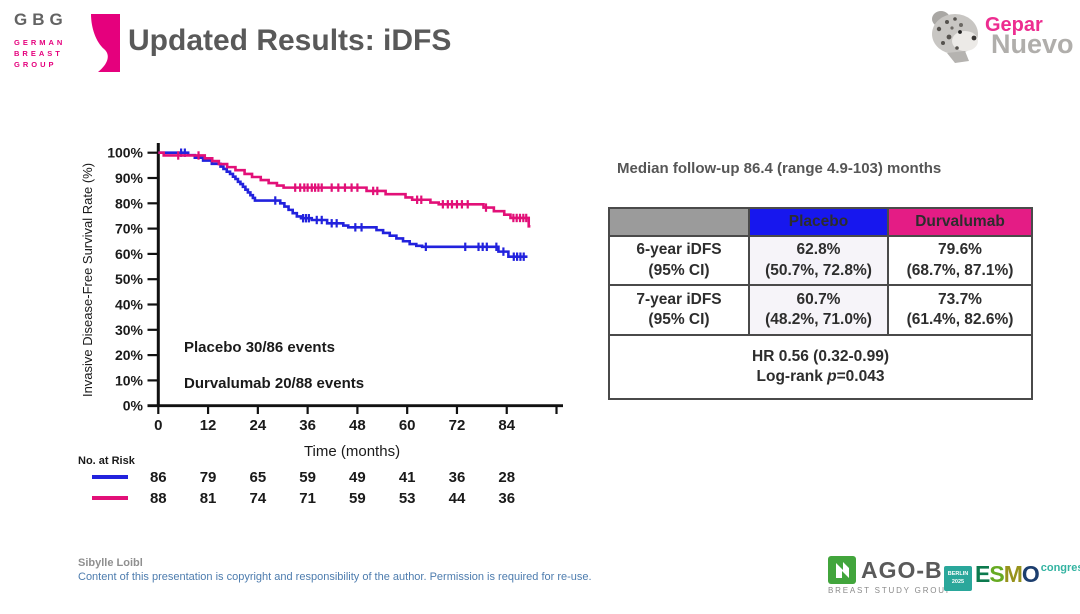  What do you see at coordinates (129, 178) in the screenshot?
I see `y-tick-label: 90%` at bounding box center [129, 178].